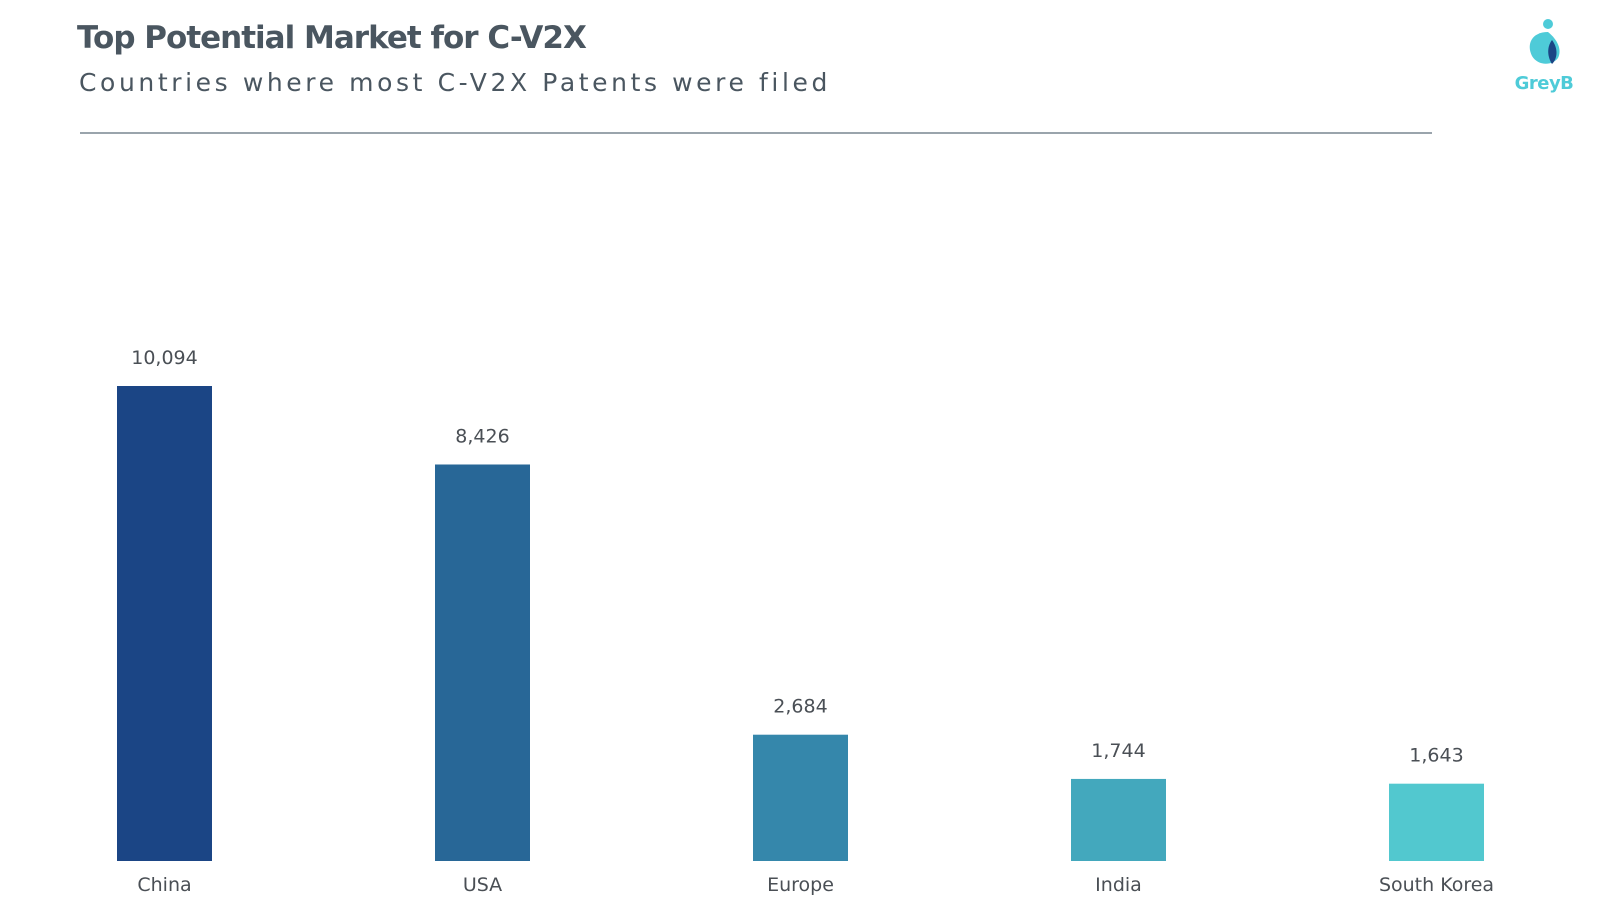 The height and width of the screenshot is (900, 1600). What do you see at coordinates (164, 358) in the screenshot?
I see `bar-value-label: 10,094` at bounding box center [164, 358].